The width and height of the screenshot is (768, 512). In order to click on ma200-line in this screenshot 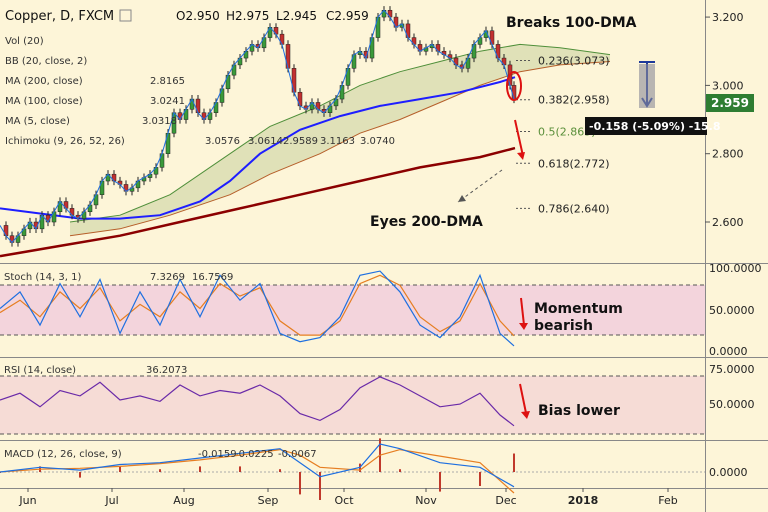, I will do `click(258, 202)`.